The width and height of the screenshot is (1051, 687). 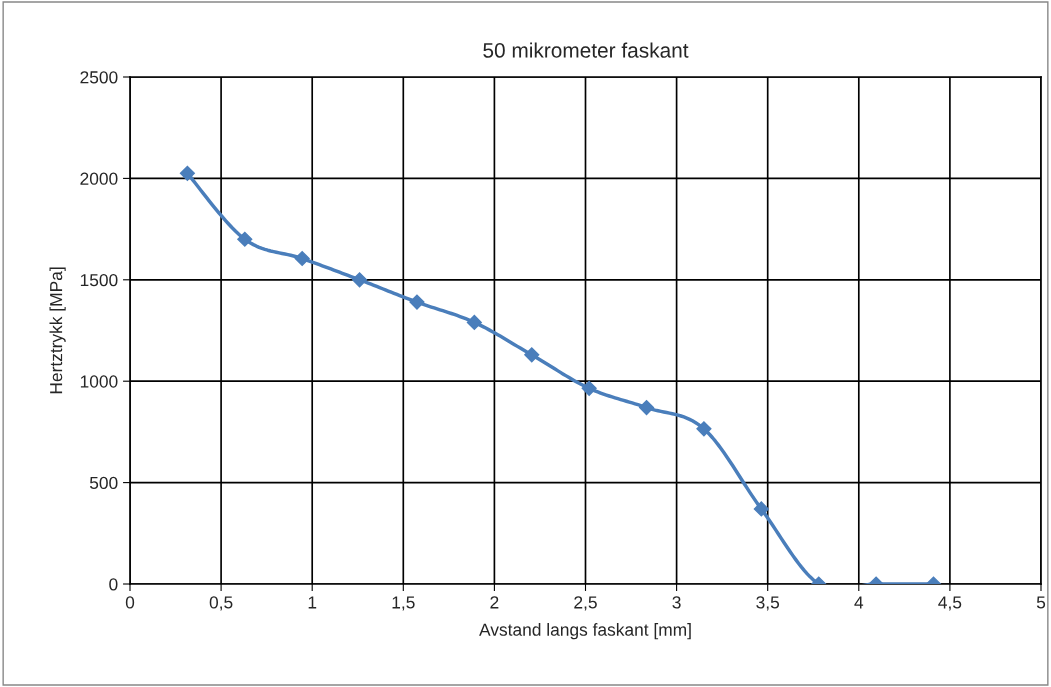 What do you see at coordinates (859, 602) in the screenshot?
I see `x-tick-label: 4` at bounding box center [859, 602].